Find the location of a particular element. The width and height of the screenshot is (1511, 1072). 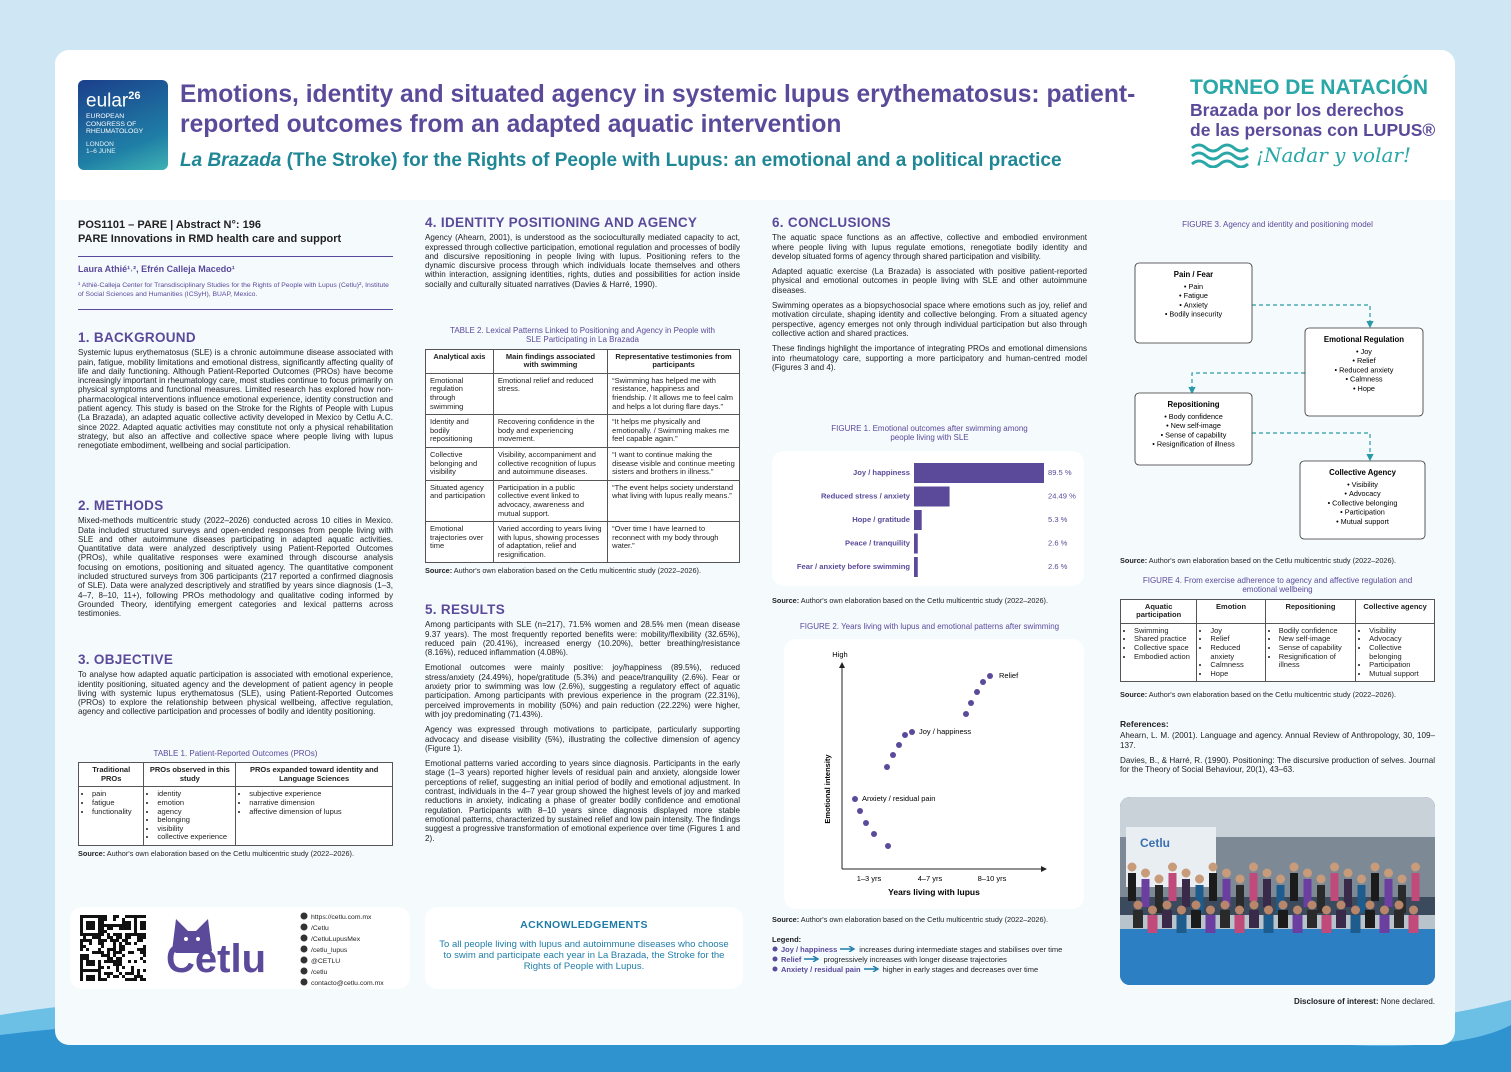

authors: Laura Athié¹˒², Efrén Calleja Macedo¹ is located at coordinates (156, 269).